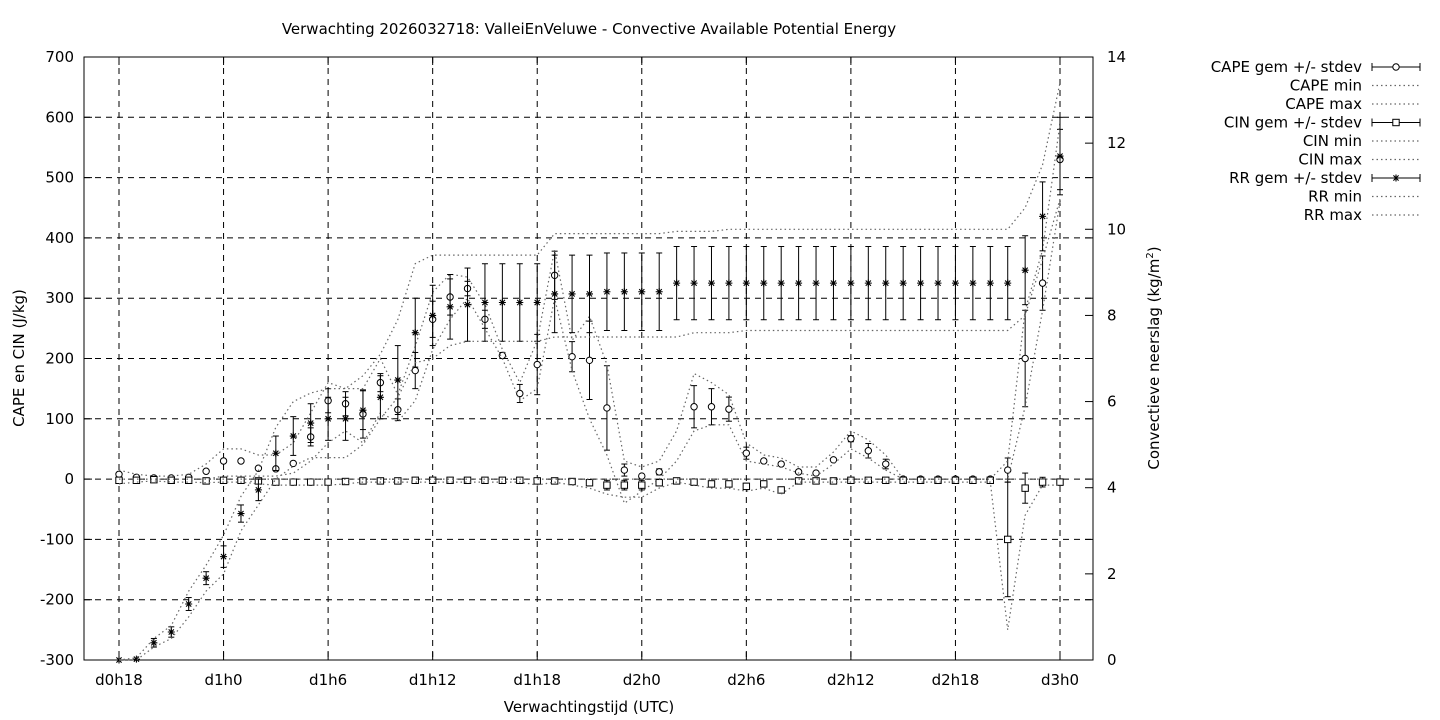  What do you see at coordinates (1295, 178) in the screenshot?
I see `legend-label: RR gem +/- stdev` at bounding box center [1295, 178].